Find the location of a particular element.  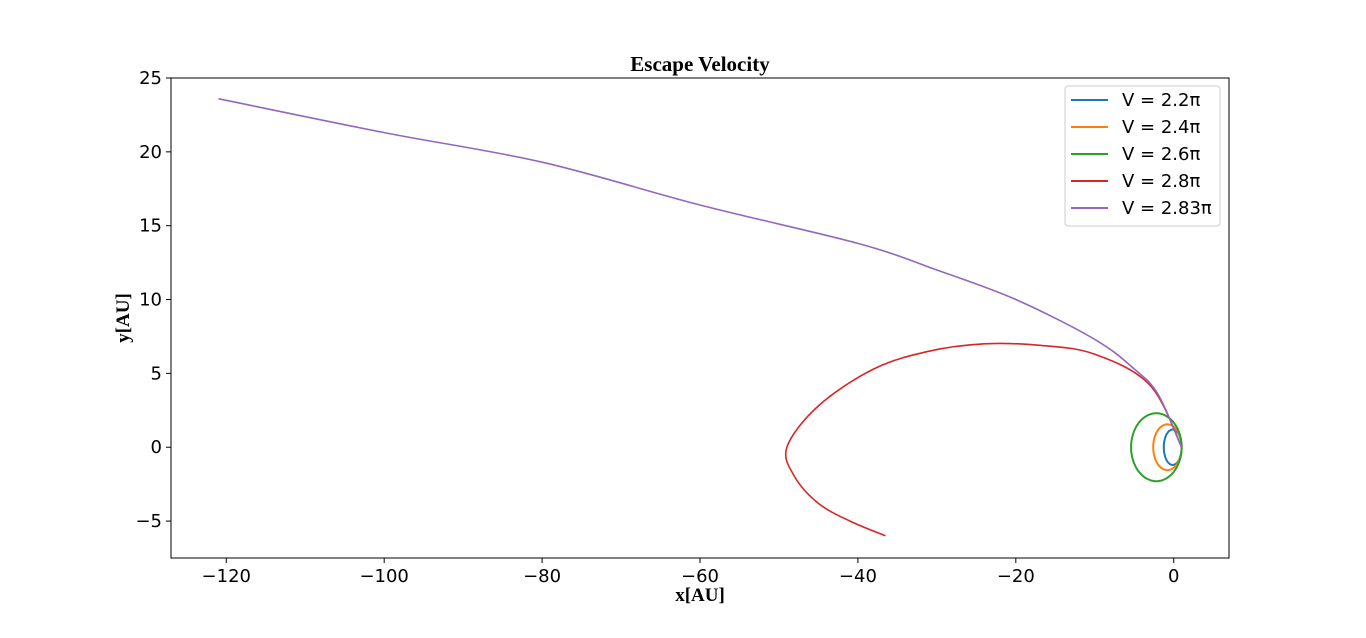

legend-frame is located at coordinates (1142, 156).